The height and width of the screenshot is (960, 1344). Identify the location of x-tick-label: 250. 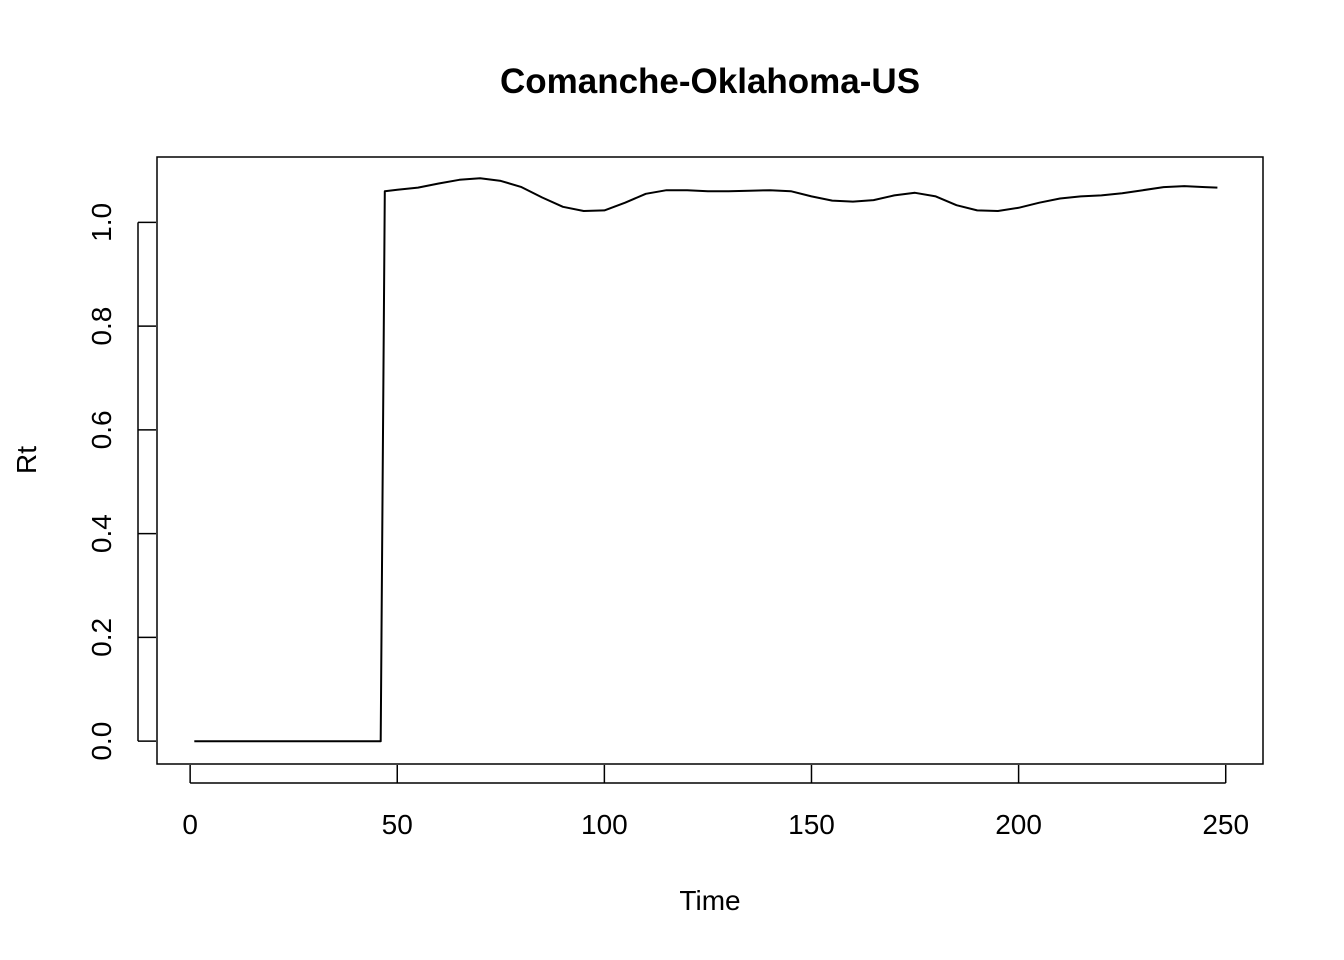
(1225, 824).